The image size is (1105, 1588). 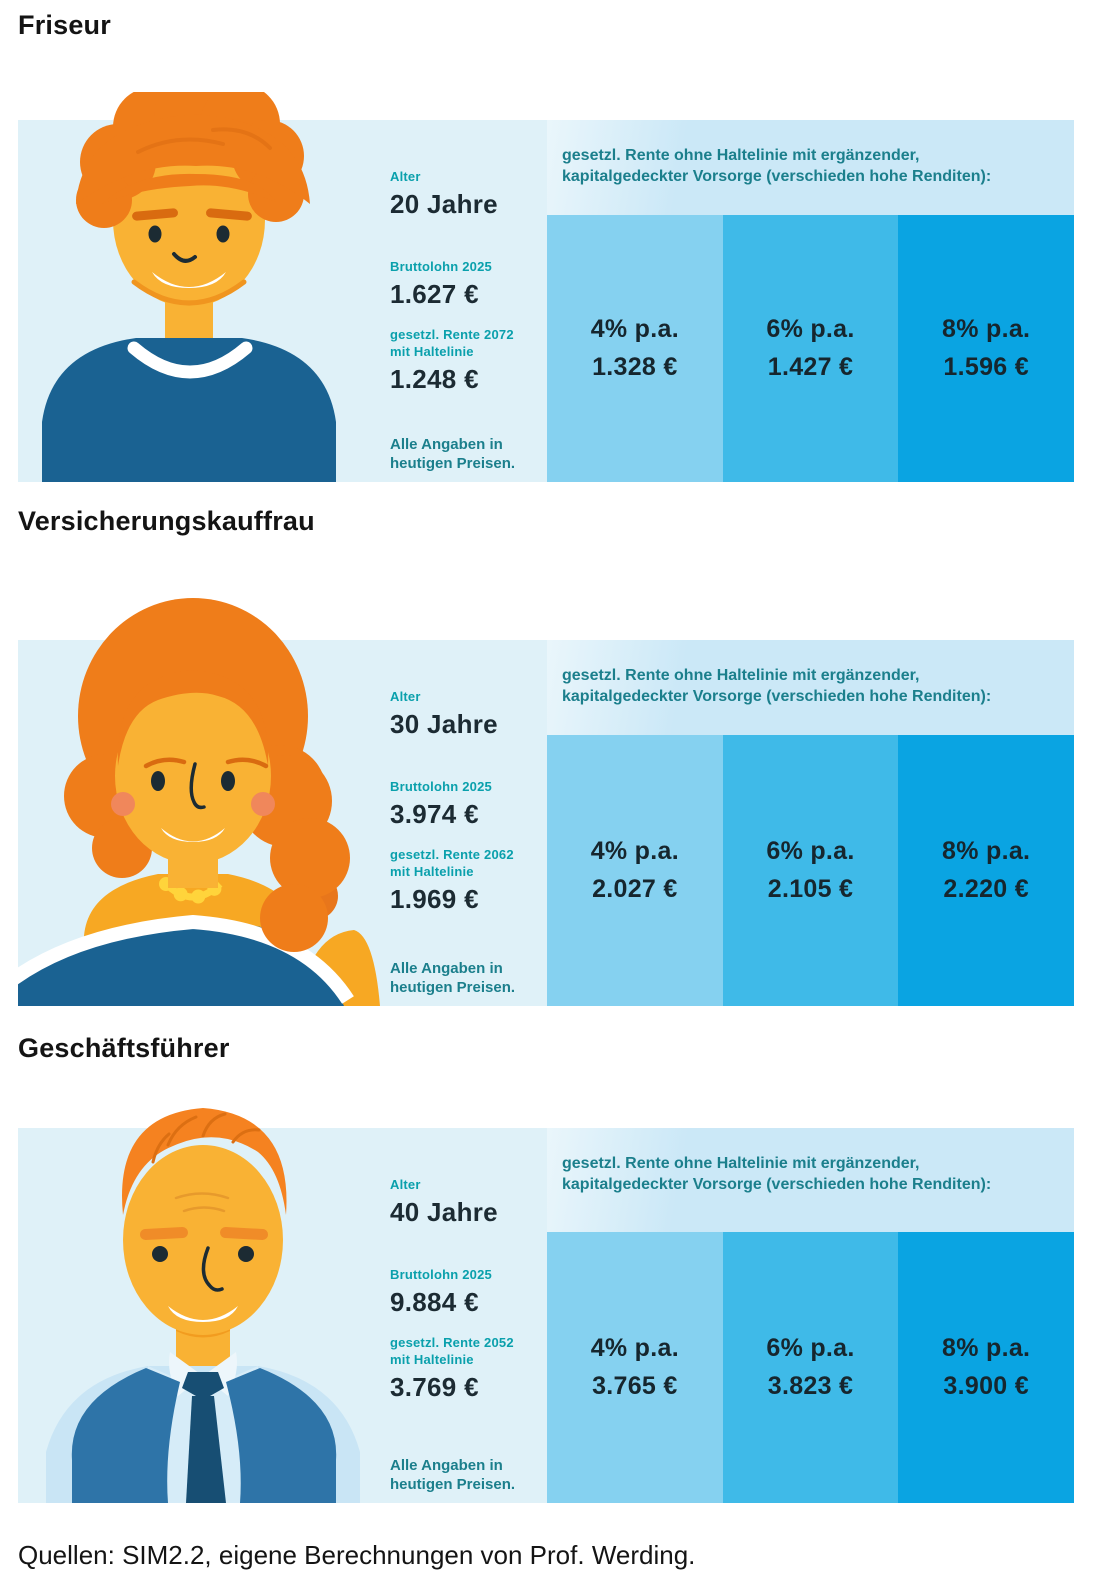 I want to click on pension-value: 3.769 €, so click(x=434, y=1387).